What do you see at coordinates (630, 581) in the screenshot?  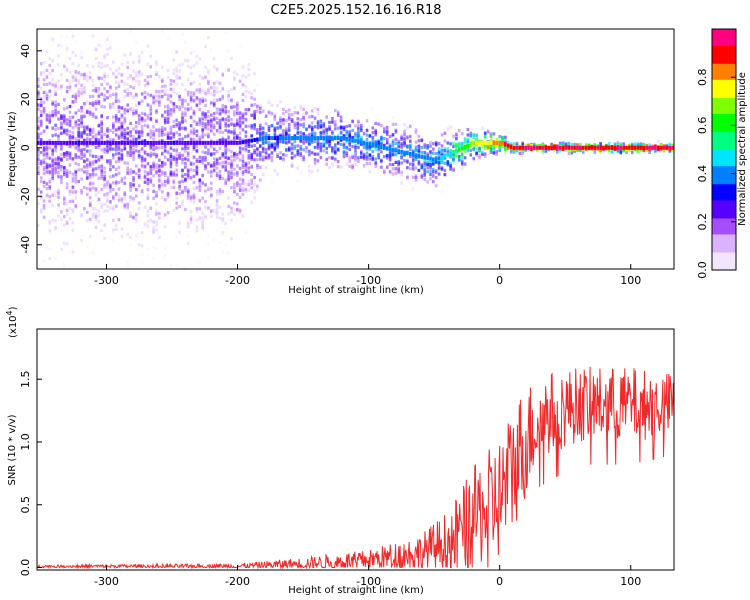 I see `snr-x-tick-label: 100` at bounding box center [630, 581].